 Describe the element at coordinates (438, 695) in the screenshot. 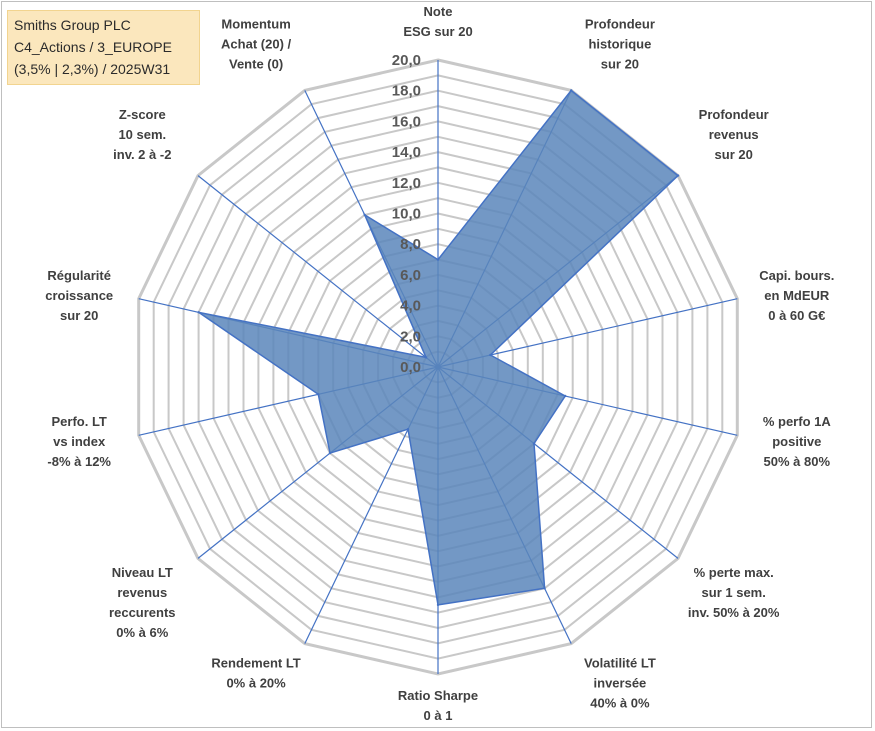

I see `axis-label-line: Ratio Sharpe` at that location.